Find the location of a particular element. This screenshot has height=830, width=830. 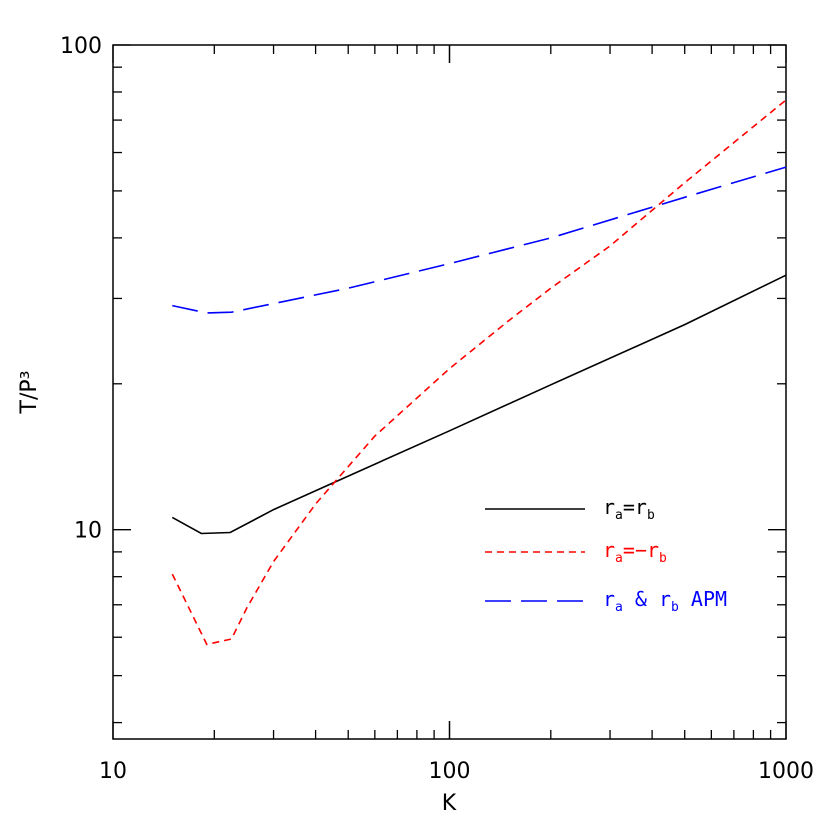

y-tick-label: 10 is located at coordinates (88, 531).